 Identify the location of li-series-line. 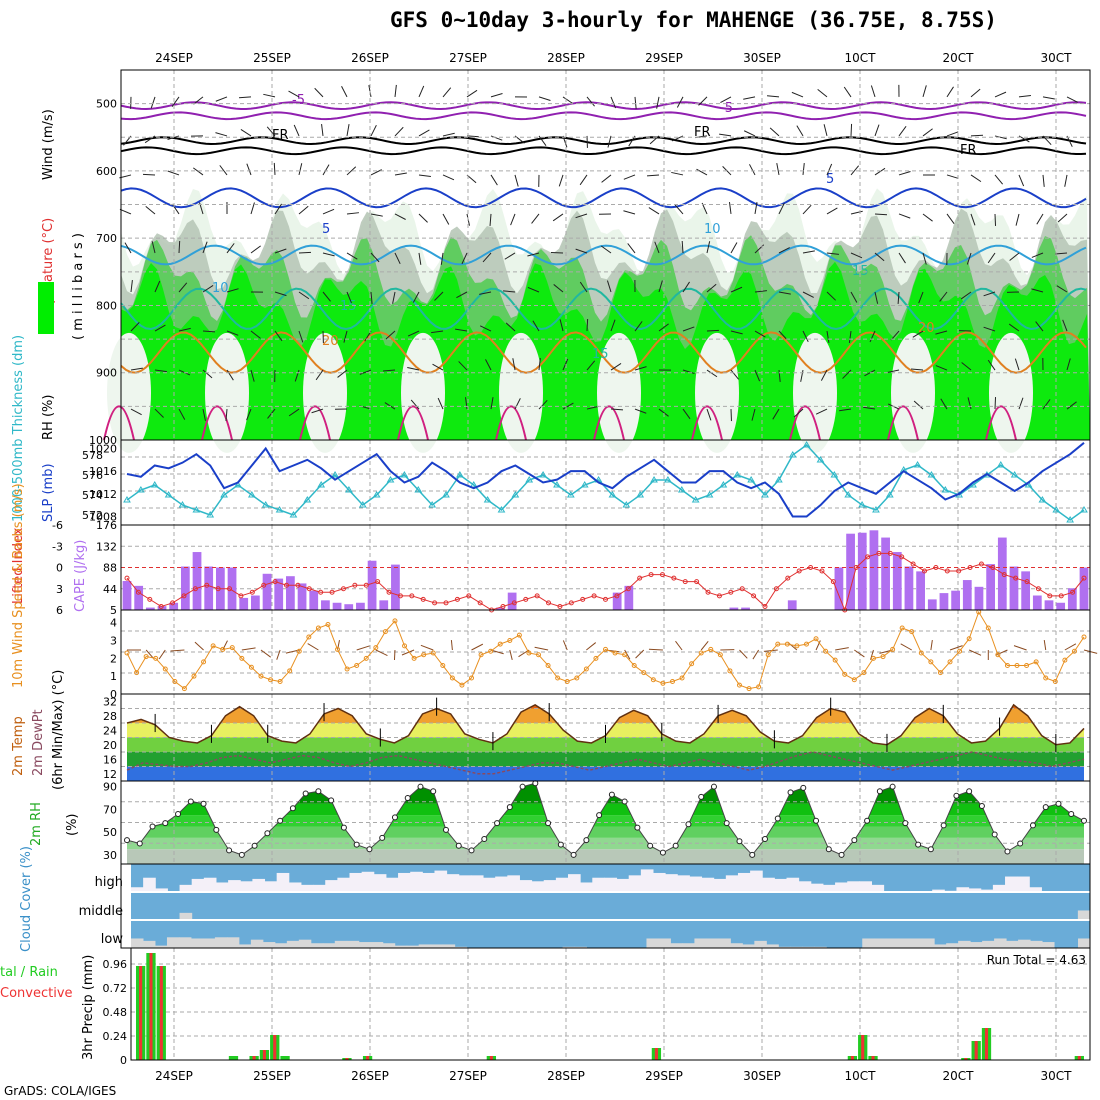
(605, 582).